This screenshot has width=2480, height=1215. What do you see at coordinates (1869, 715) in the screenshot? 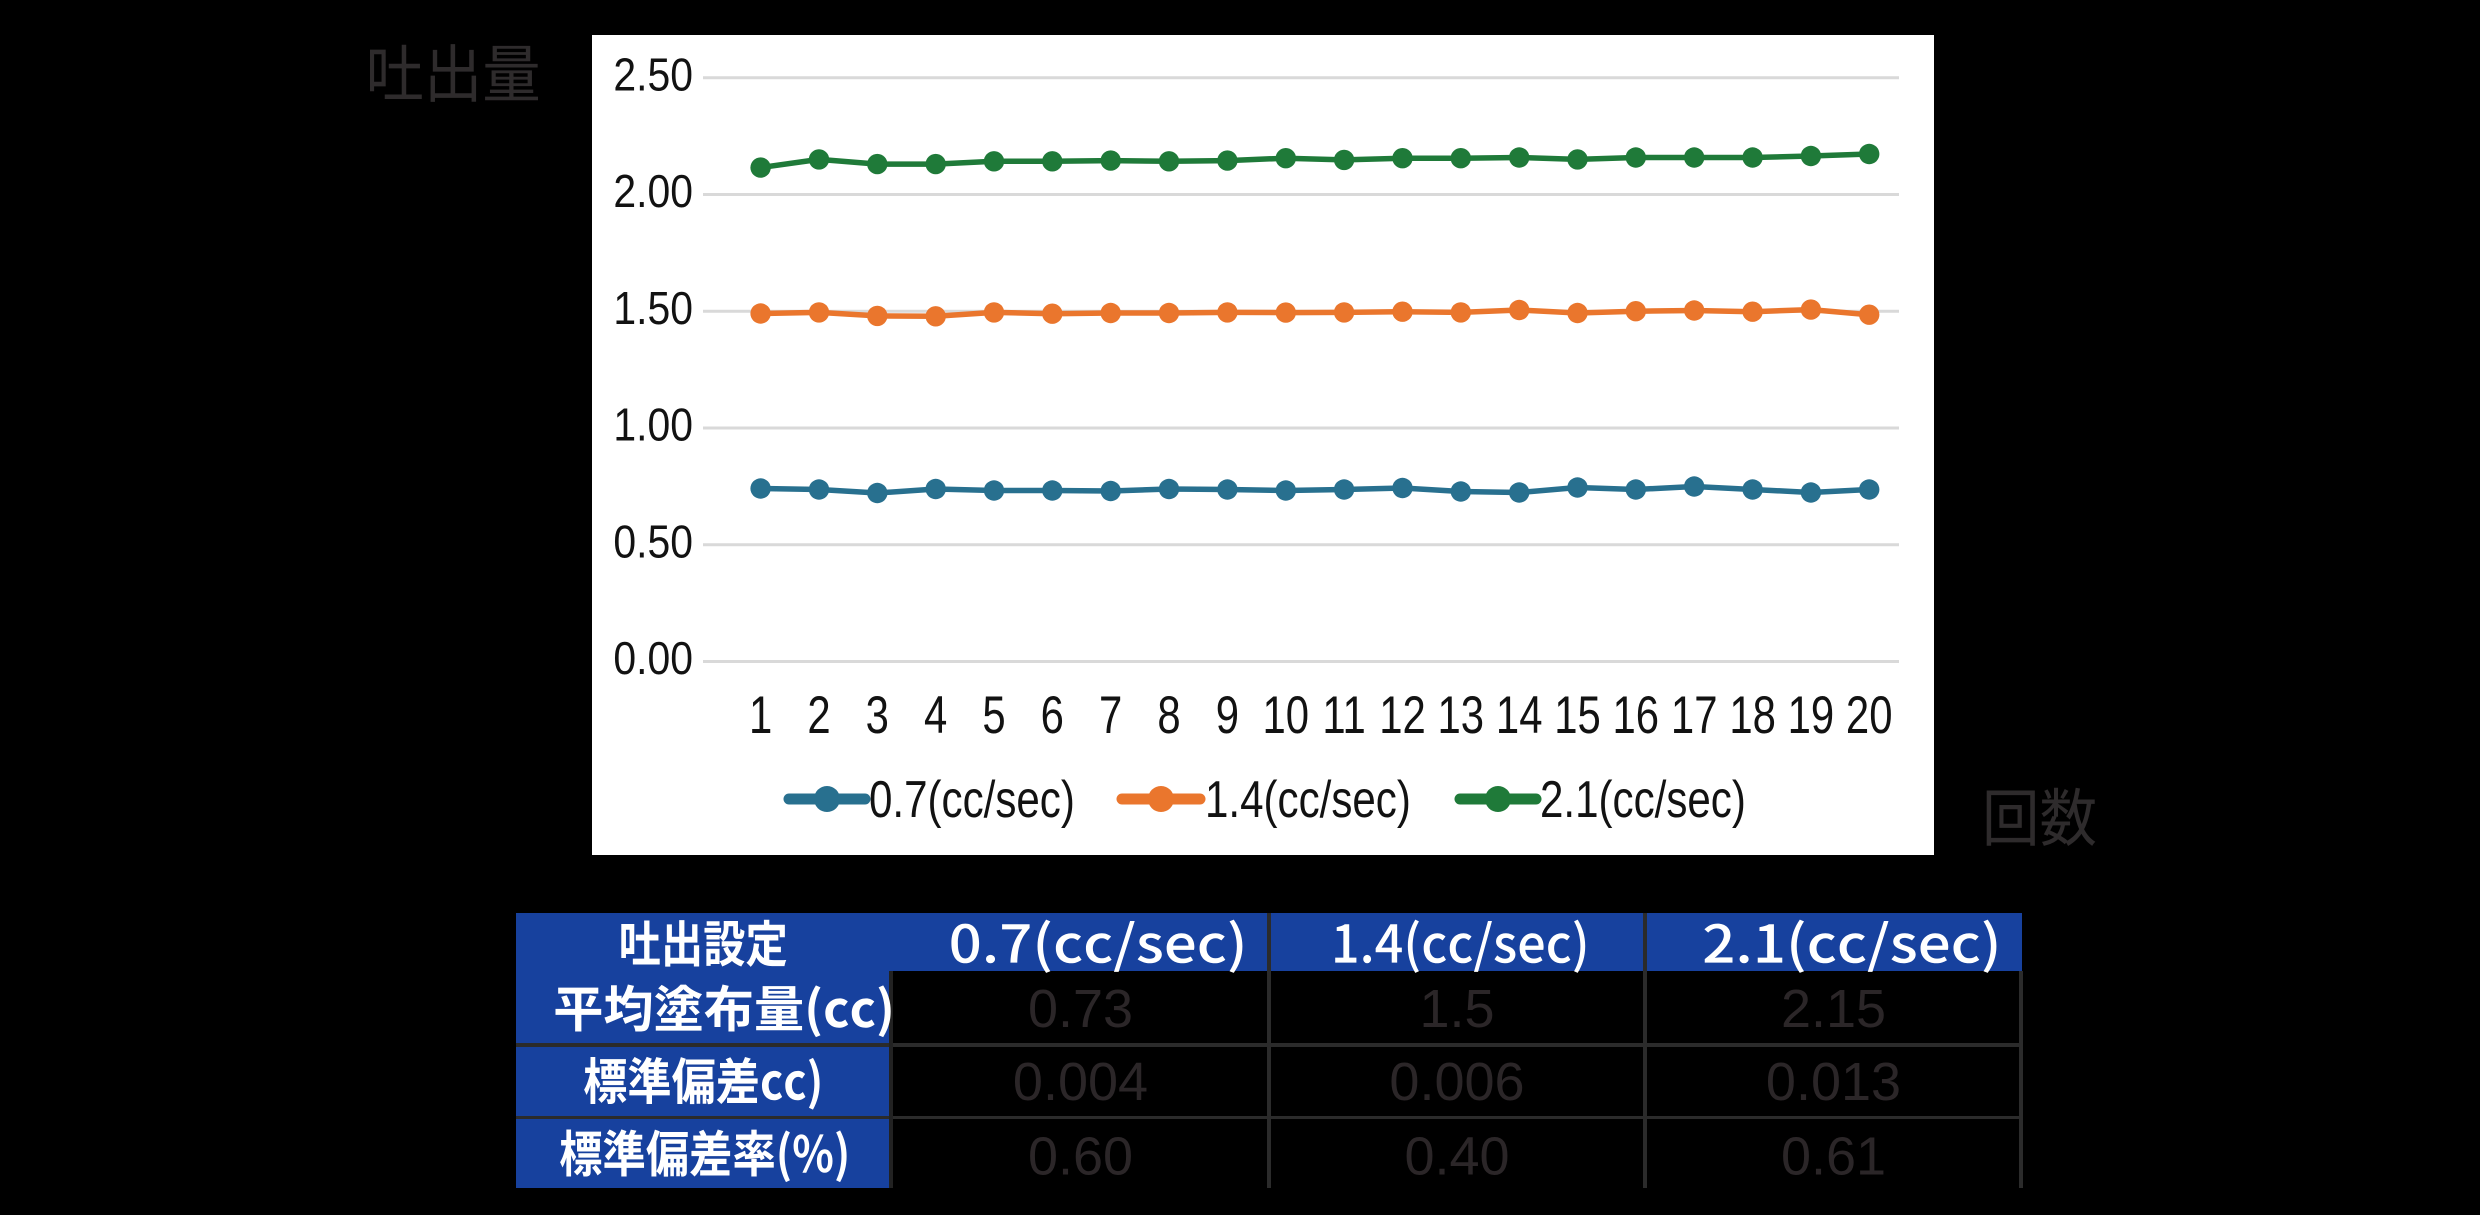
I see `svg-text: 20` at bounding box center [1869, 715].